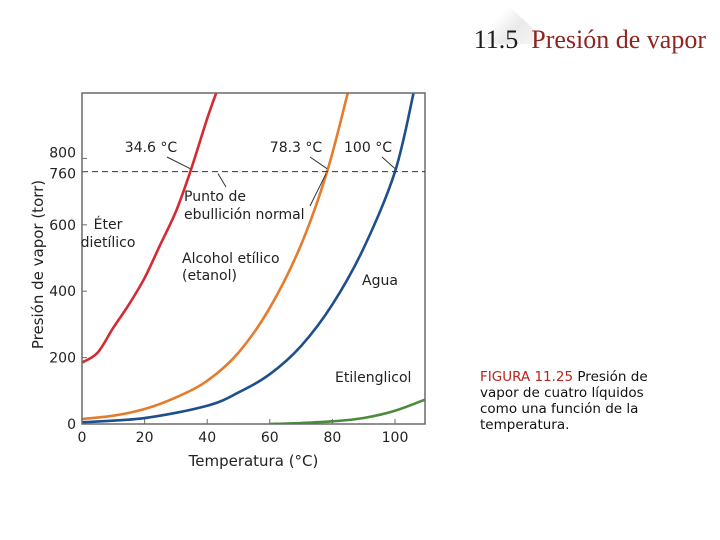 This screenshot has height=540, width=720. Describe the element at coordinates (244, 215) in the screenshot. I see `normal-bp-label-line2: ebullición normal` at that location.